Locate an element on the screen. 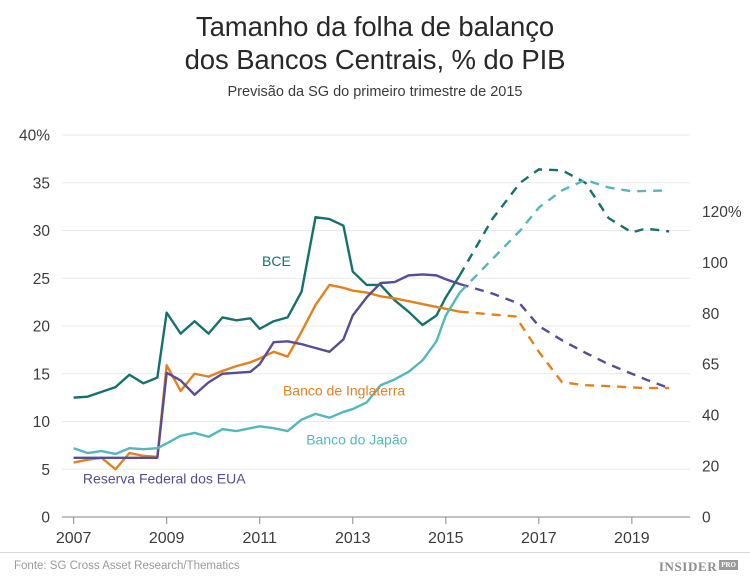 The image size is (750, 583). left-axis-tick-label: 20 is located at coordinates (42, 327).